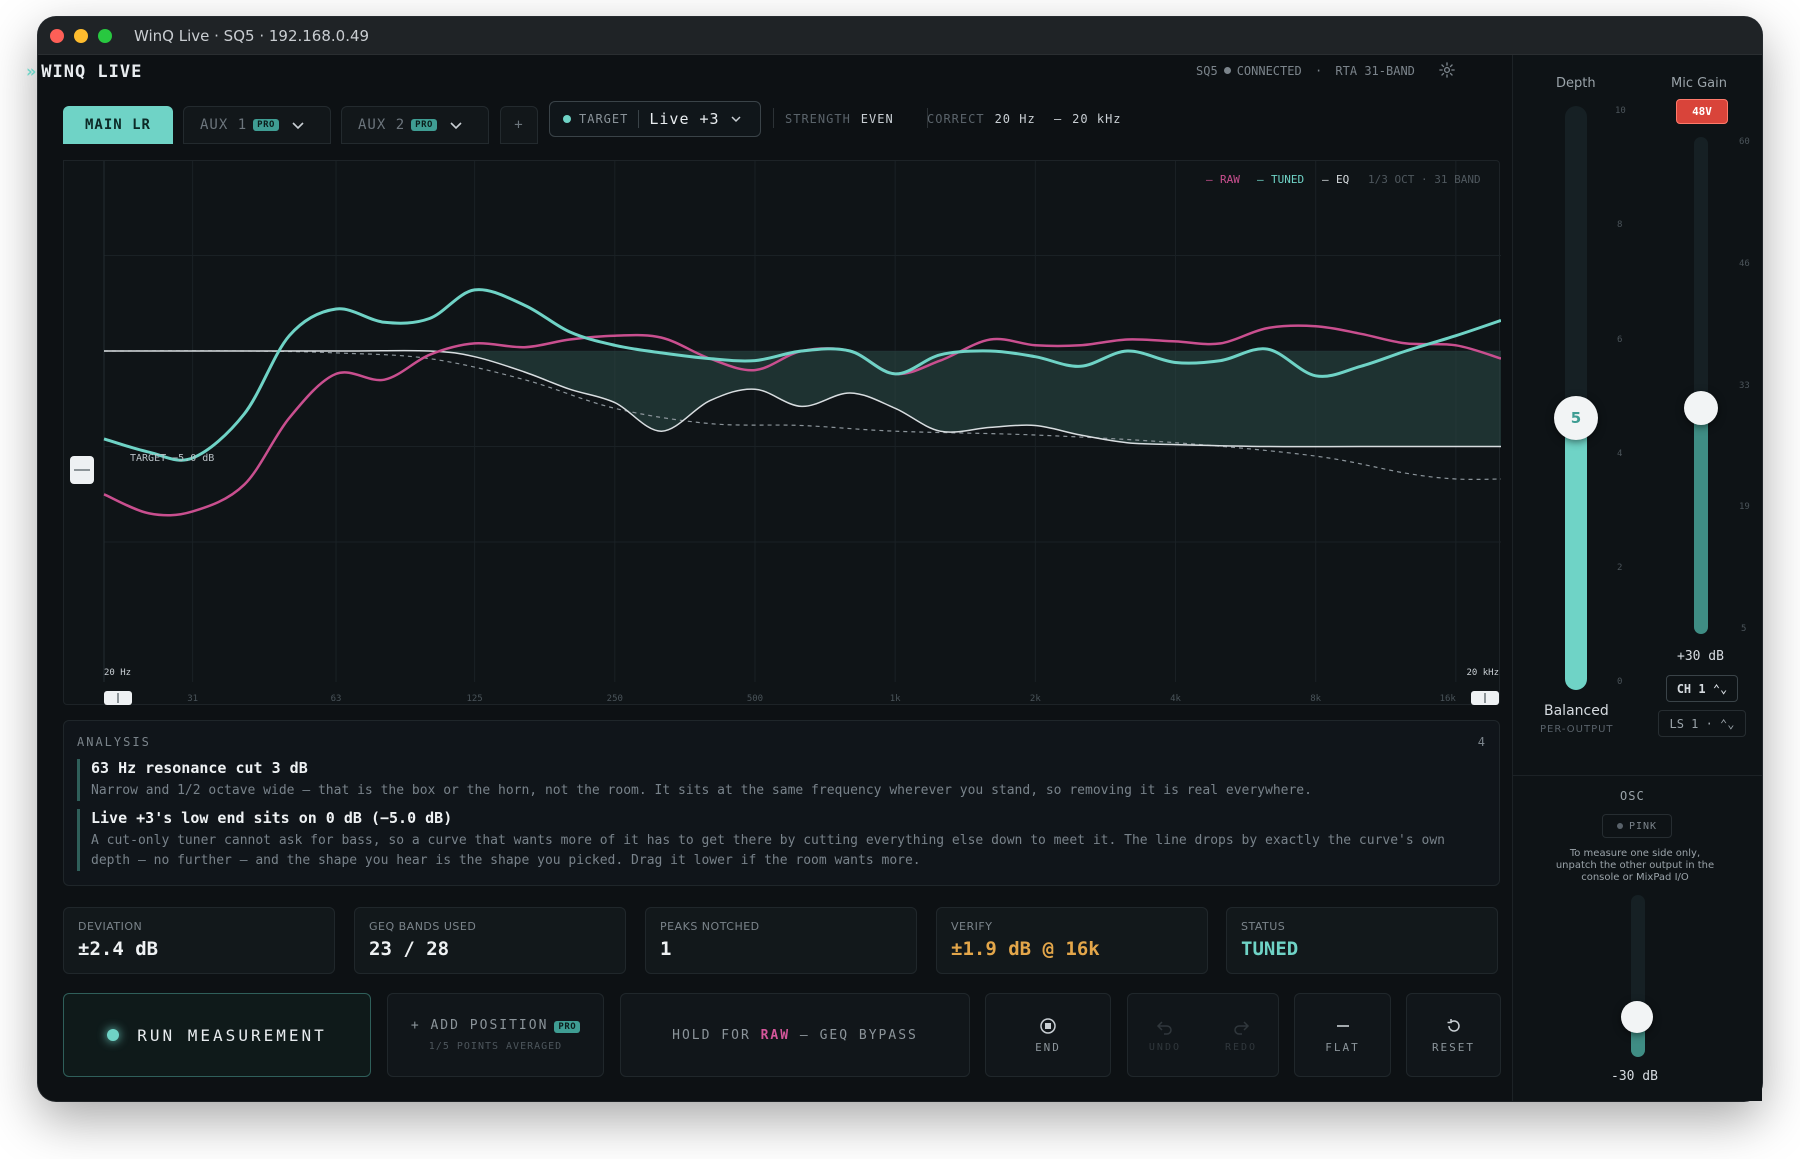  I want to click on target-curve-select: TARGET Live +3, so click(655, 119).